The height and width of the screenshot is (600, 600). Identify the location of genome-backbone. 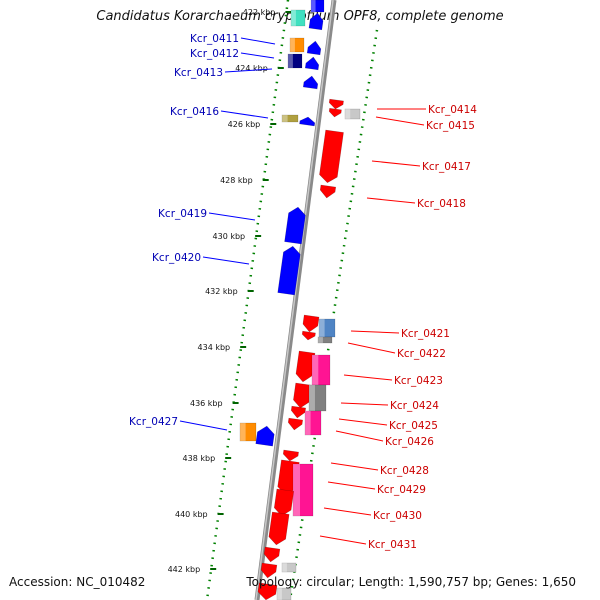
(295, 300).